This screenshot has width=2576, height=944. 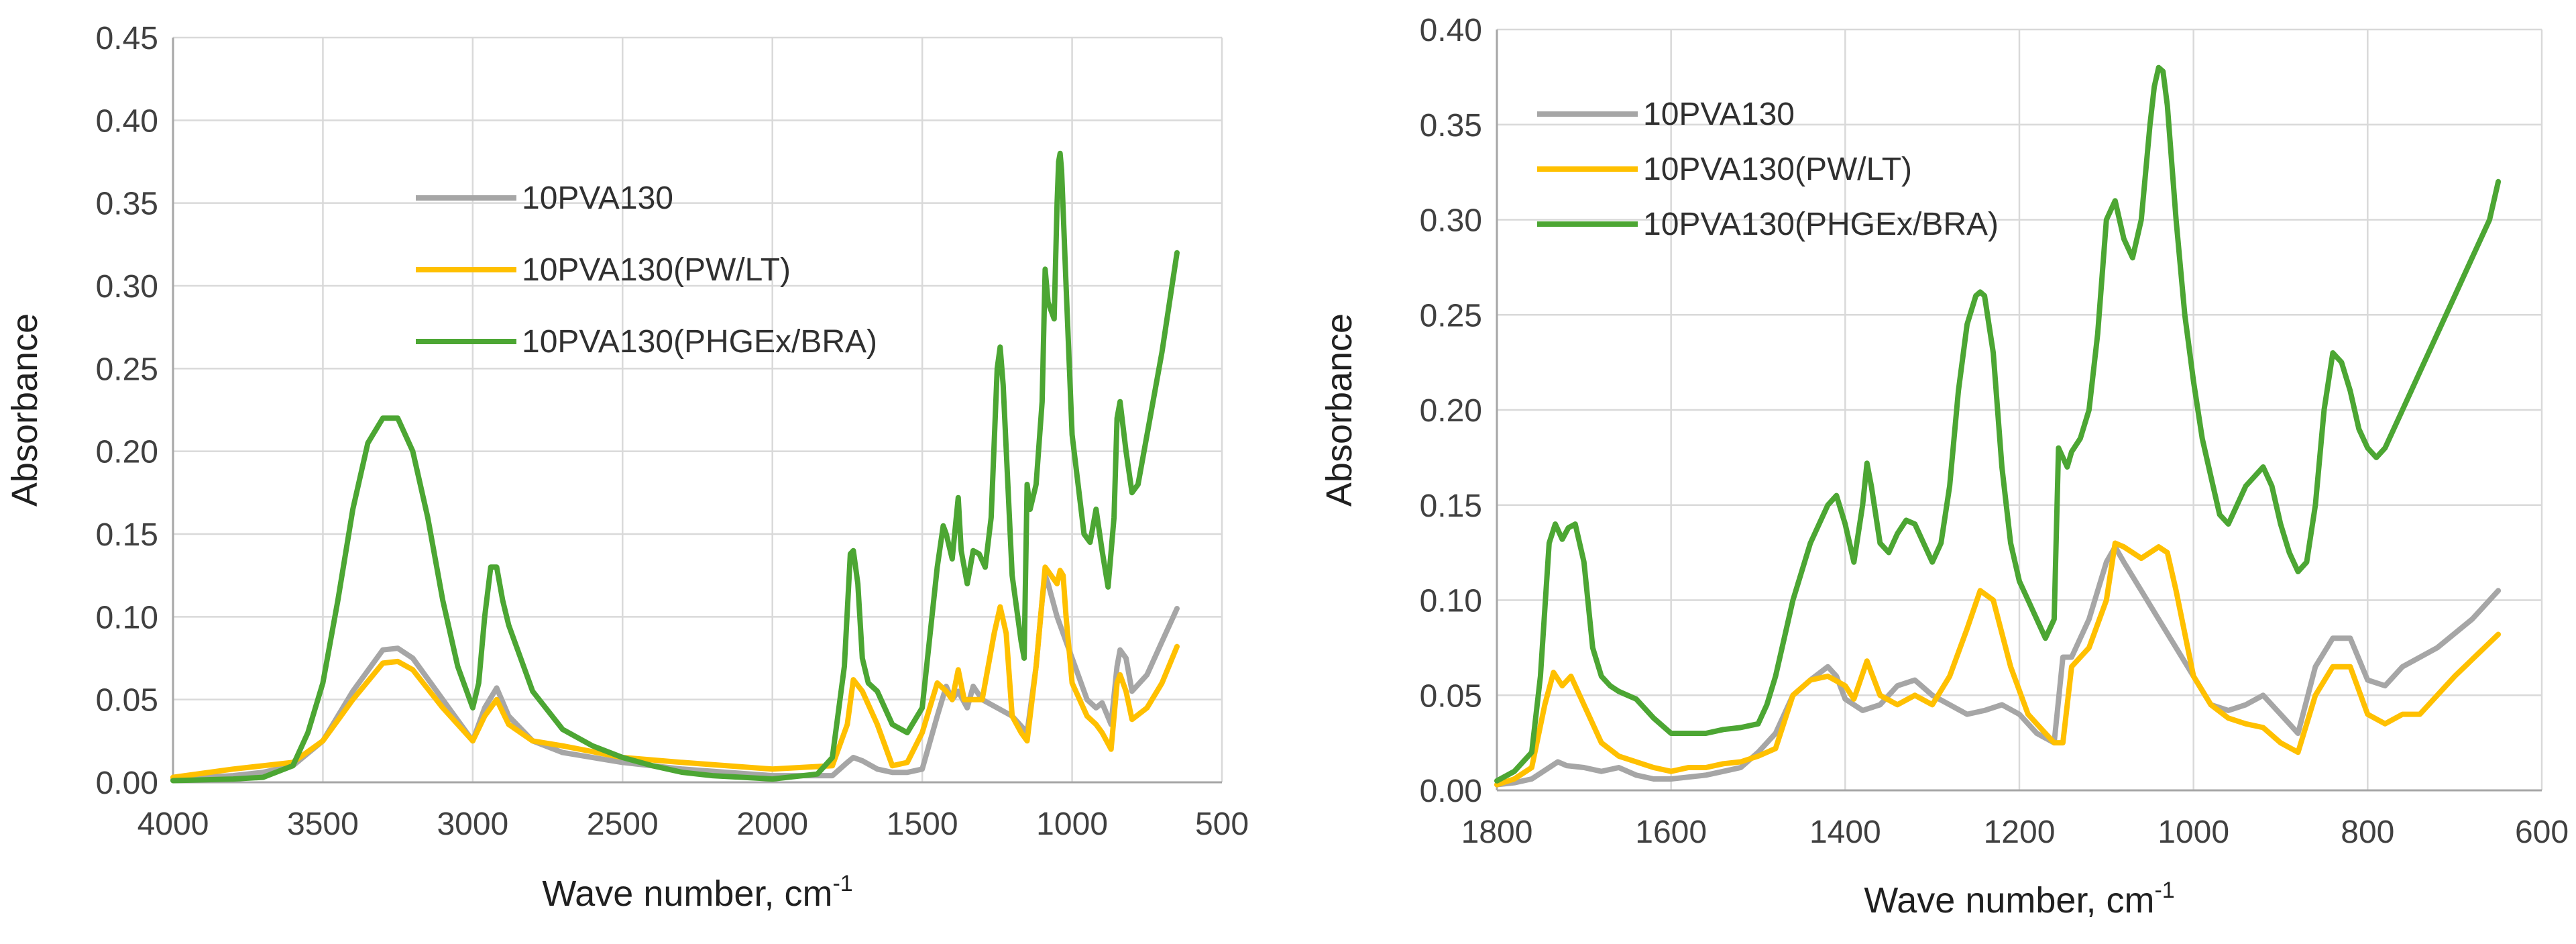 What do you see at coordinates (2542, 832) in the screenshot?
I see `x-tick-label: 600` at bounding box center [2542, 832].